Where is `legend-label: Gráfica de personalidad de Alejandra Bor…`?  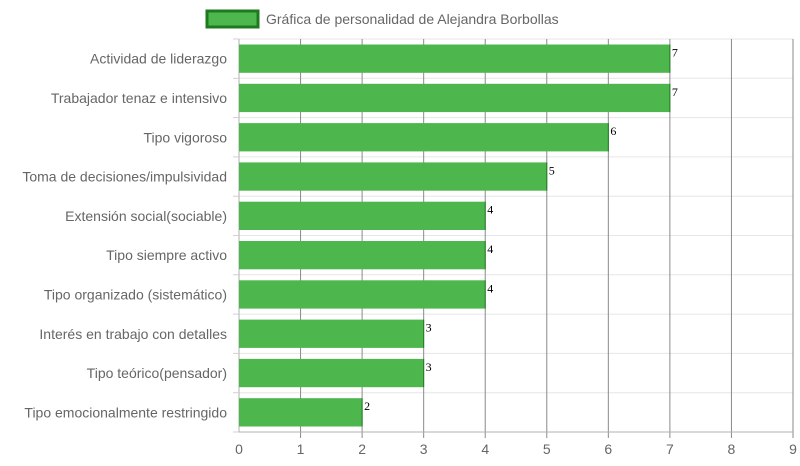
legend-label: Gráfica de personalidad de Alejandra Bor… is located at coordinates (412, 19).